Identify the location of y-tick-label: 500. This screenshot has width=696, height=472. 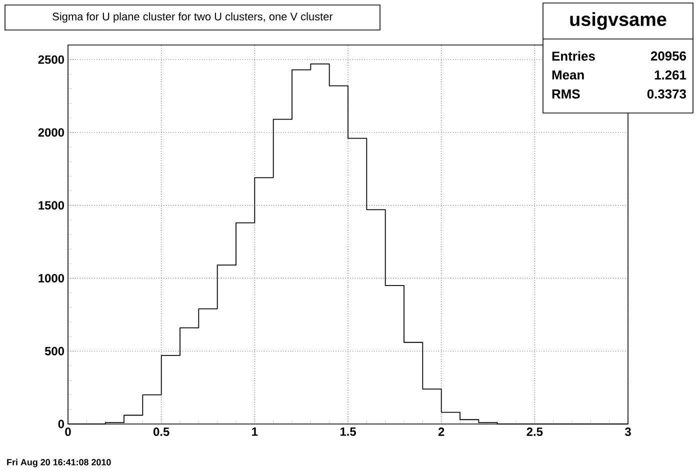
(54, 351).